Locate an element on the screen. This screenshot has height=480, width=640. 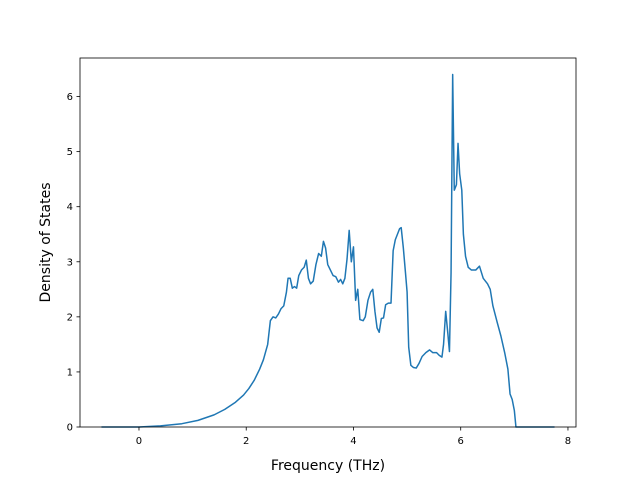
y-tick-label: 2 is located at coordinates (70, 317).